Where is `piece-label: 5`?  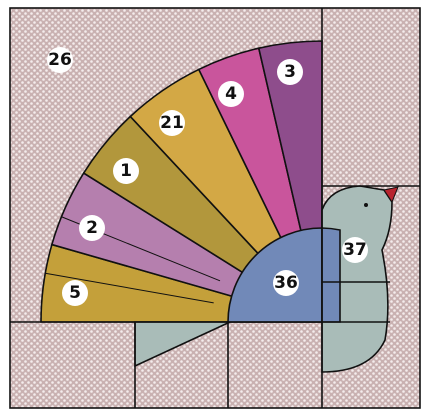 piece-label: 5 is located at coordinates (75, 293).